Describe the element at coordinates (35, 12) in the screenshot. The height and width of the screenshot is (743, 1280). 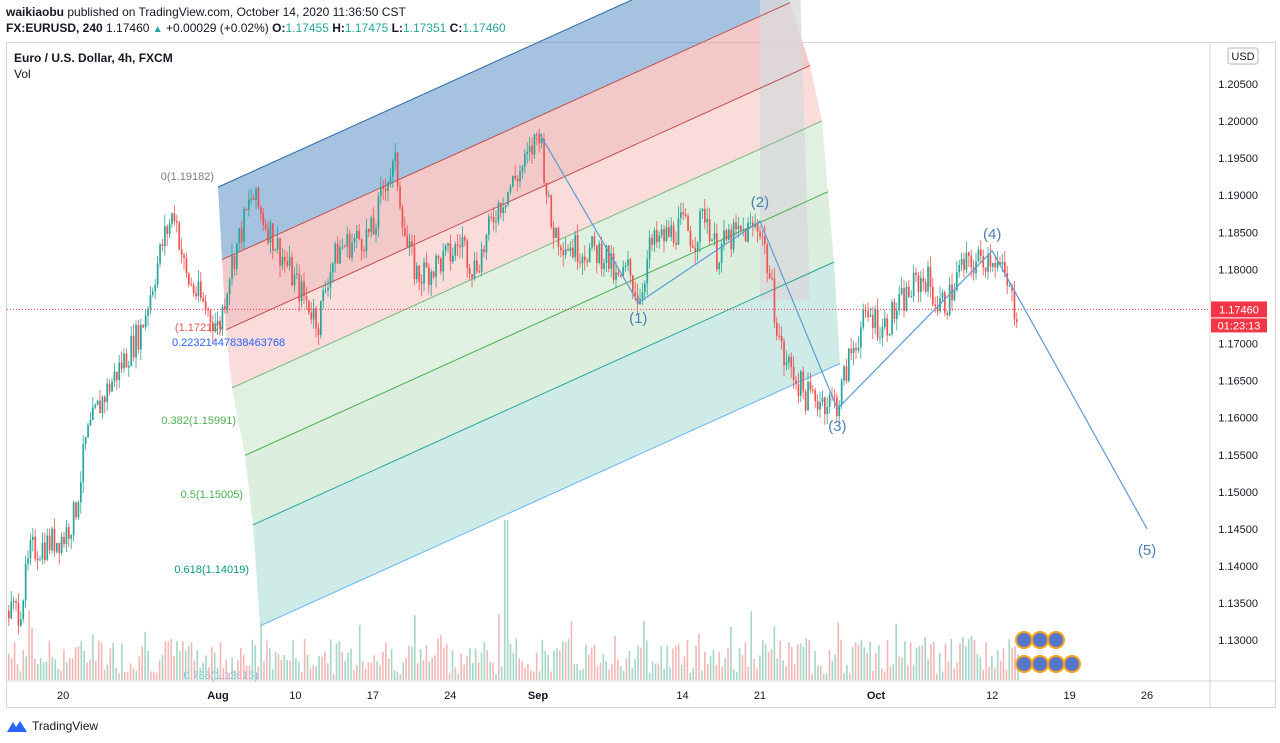
I see `author-name: waikiaobu` at that location.